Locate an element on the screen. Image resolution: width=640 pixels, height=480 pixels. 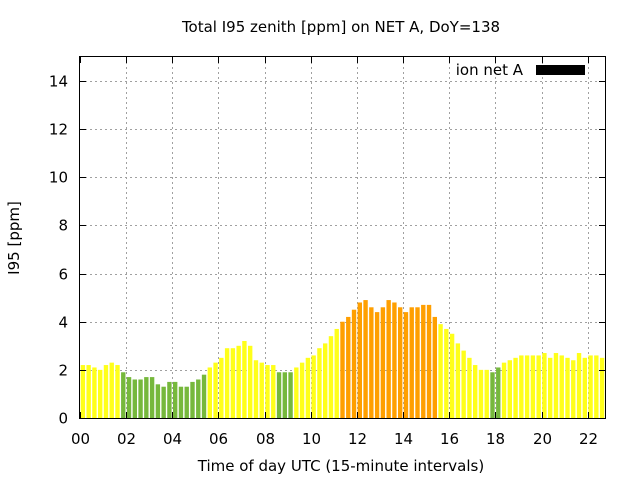
x-tick-label: 16 is located at coordinates (449, 439).